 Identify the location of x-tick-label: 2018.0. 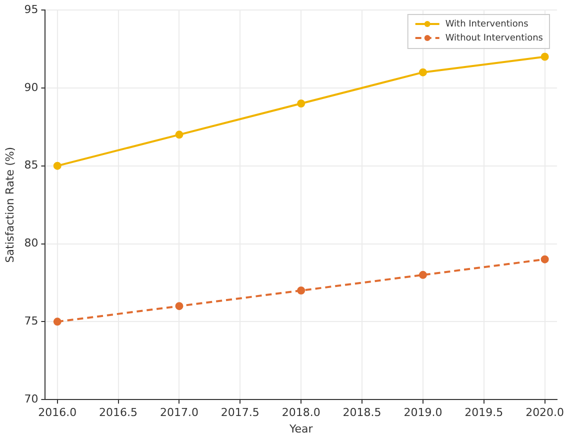
(301, 413).